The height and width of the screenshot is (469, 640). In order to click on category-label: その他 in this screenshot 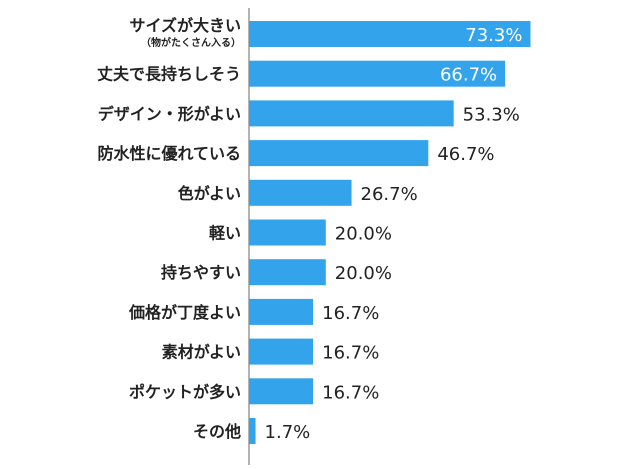, I will do `click(217, 431)`.